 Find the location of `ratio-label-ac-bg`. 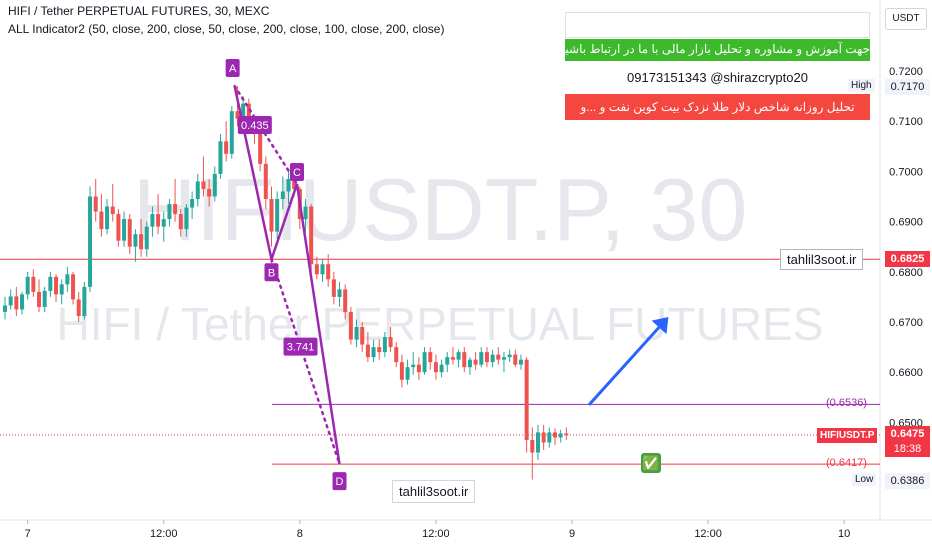

ratio-label-ac-bg is located at coordinates (254, 125).